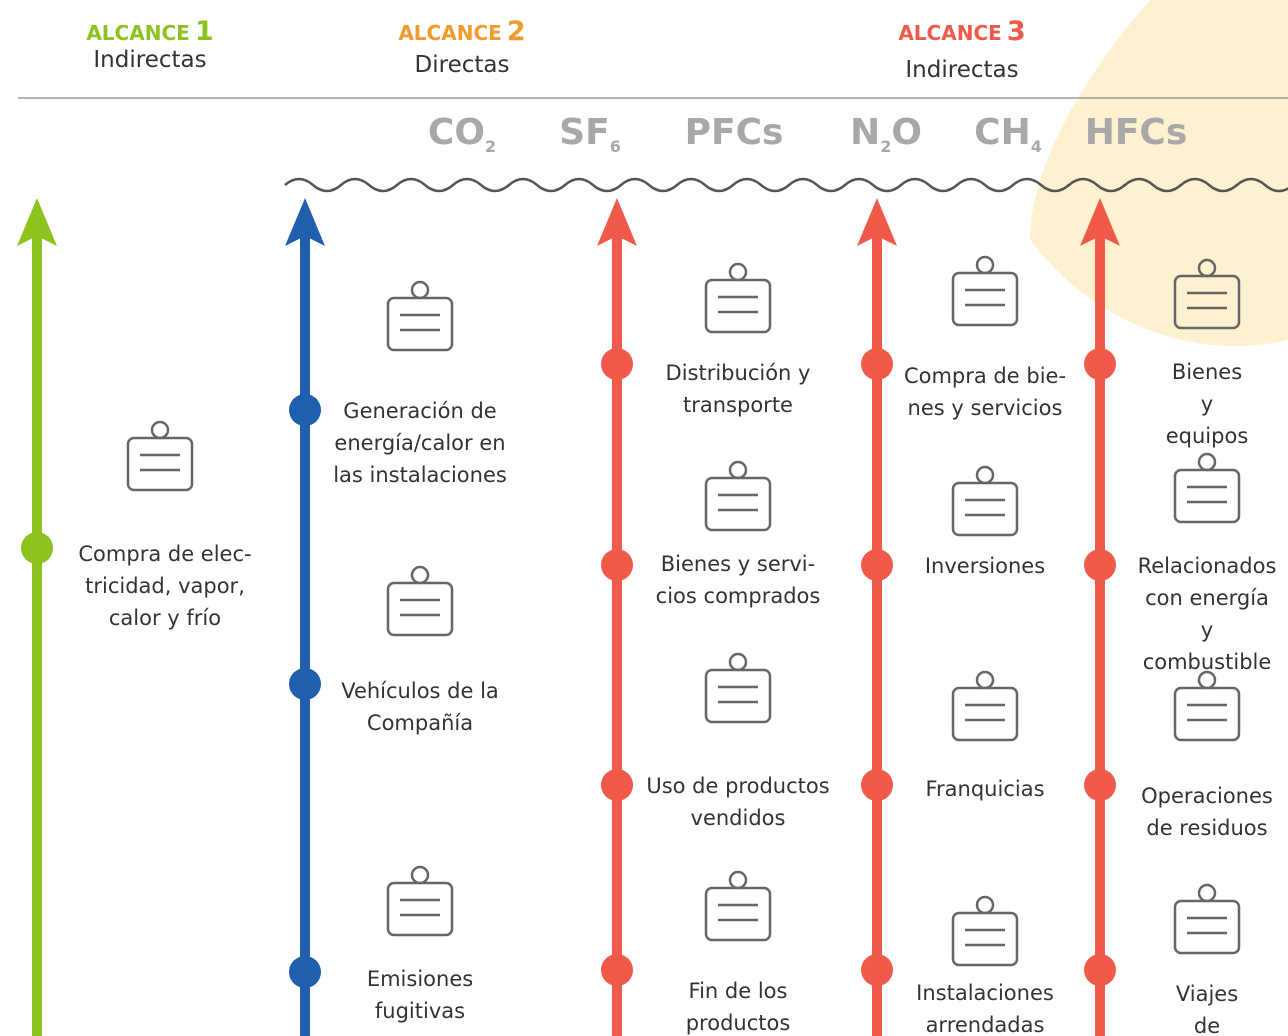 This screenshot has width=1288, height=1036. I want to click on gas-label: CO2, so click(462, 134).